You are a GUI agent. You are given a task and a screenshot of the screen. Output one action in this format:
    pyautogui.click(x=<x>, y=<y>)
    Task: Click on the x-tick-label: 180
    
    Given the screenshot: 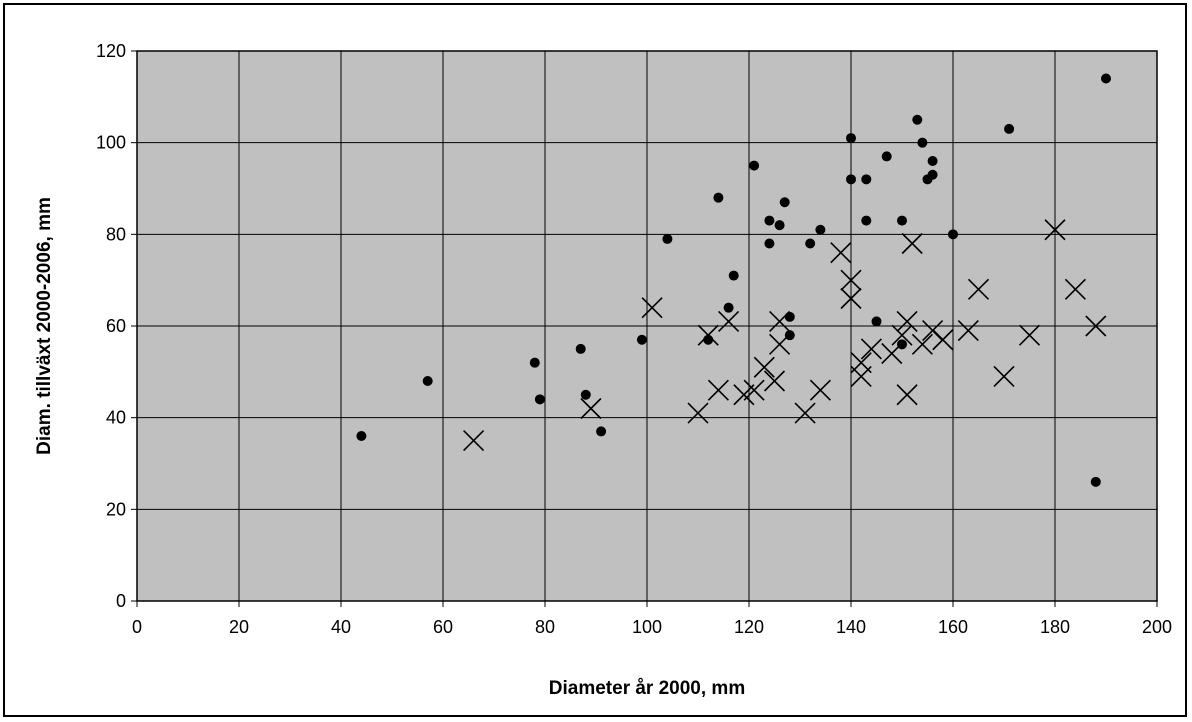 What is the action you would take?
    pyautogui.click(x=1055, y=627)
    